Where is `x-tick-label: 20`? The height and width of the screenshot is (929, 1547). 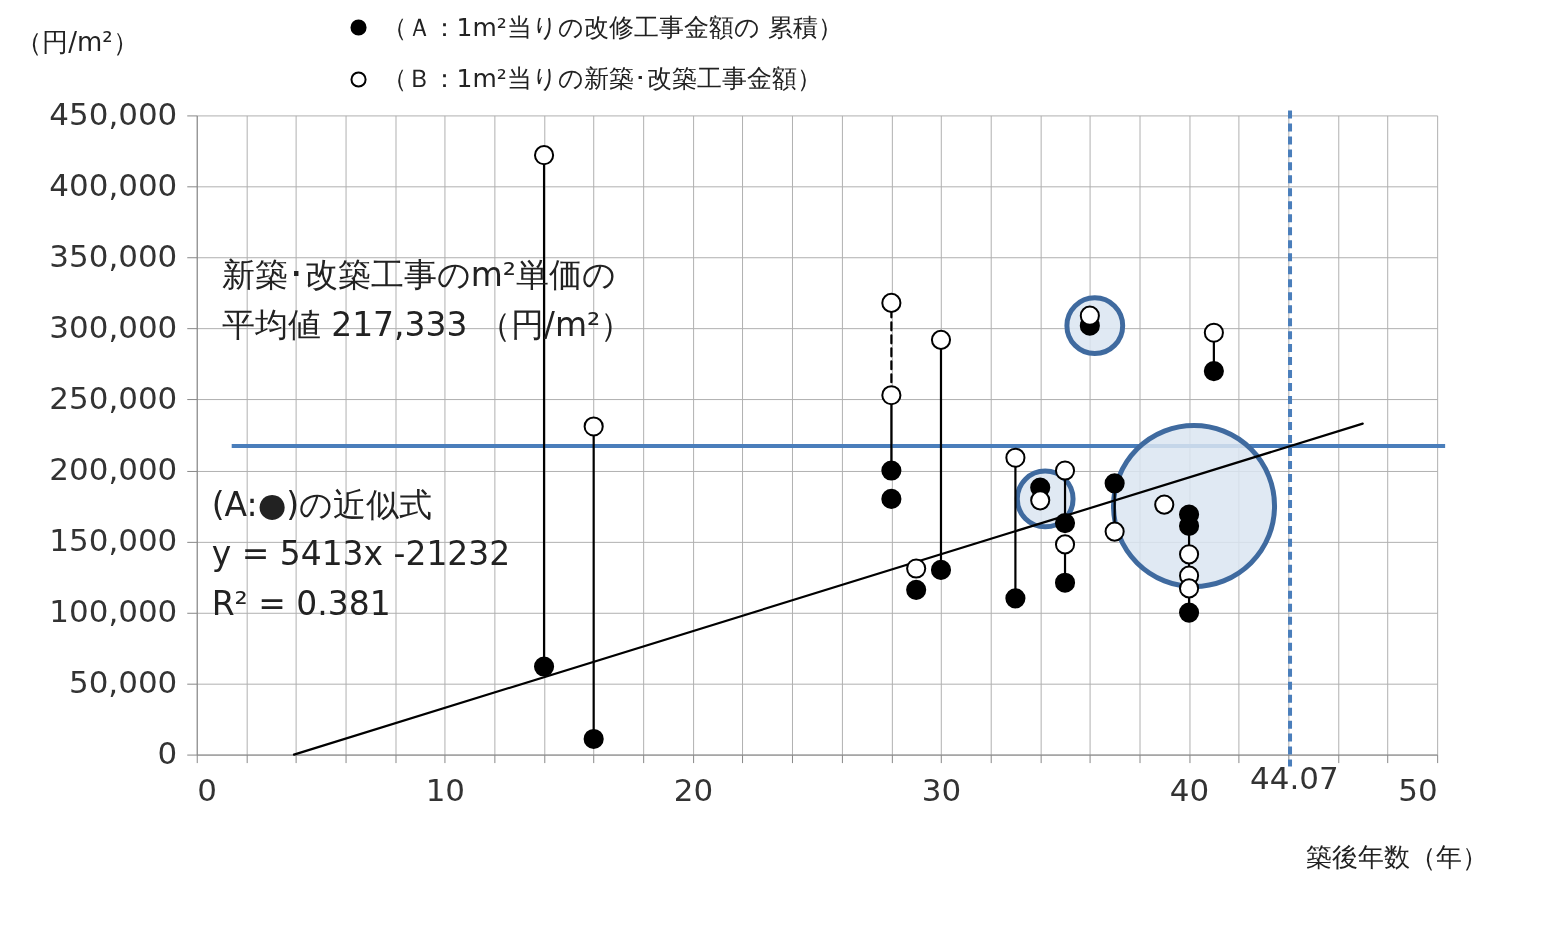 x-tick-label: 20 is located at coordinates (693, 790).